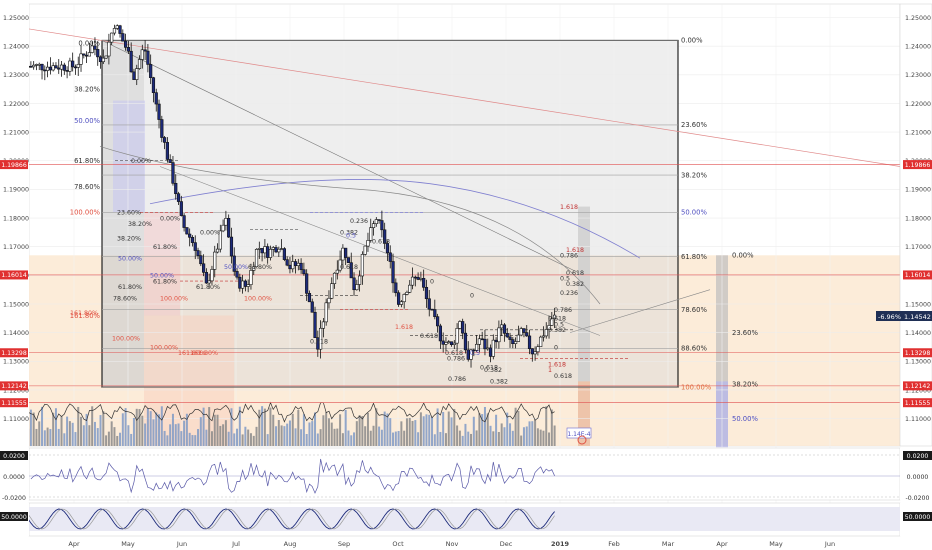  Describe the element at coordinates (918, 75) in the screenshot. I see `price-tick-right: 1.23000` at that location.